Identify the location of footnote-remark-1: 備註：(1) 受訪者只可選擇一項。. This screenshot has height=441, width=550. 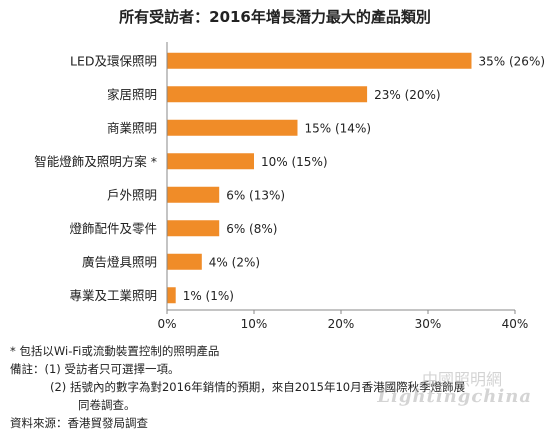
(95, 369).